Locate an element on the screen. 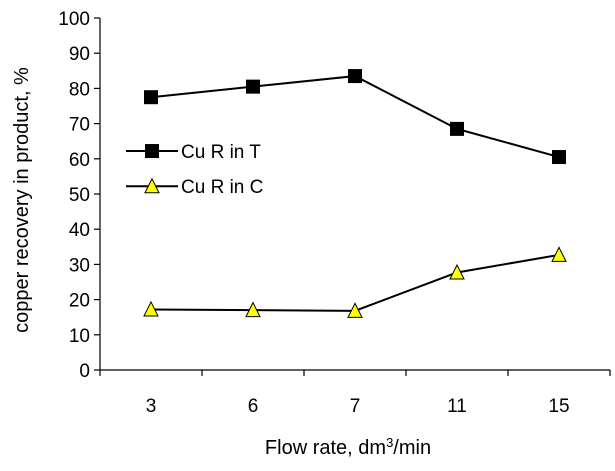 This screenshot has width=615, height=471. y-axis-ticks: 0 10 20 30 40 50 60 70 80 90 100 is located at coordinates (79, 195).